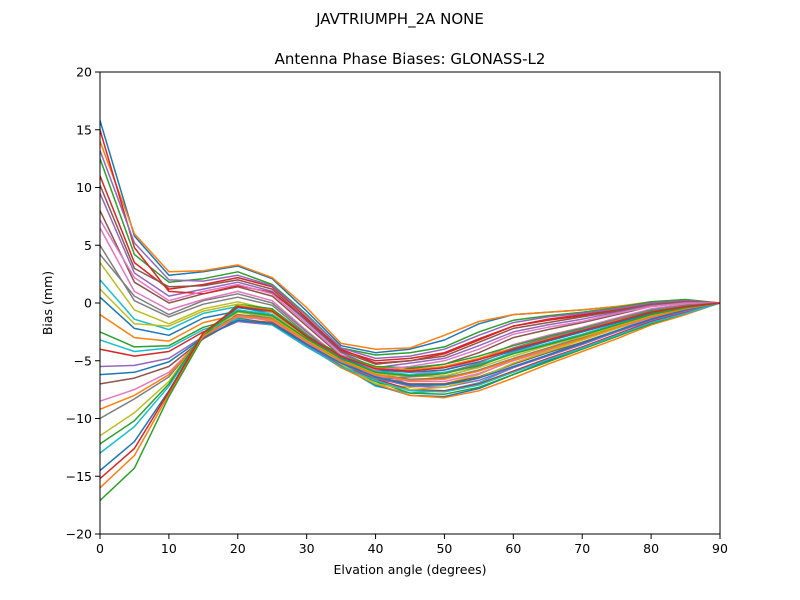 The image size is (800, 600). What do you see at coordinates (84, 129) in the screenshot?
I see `y-tick-label: 15` at bounding box center [84, 129].